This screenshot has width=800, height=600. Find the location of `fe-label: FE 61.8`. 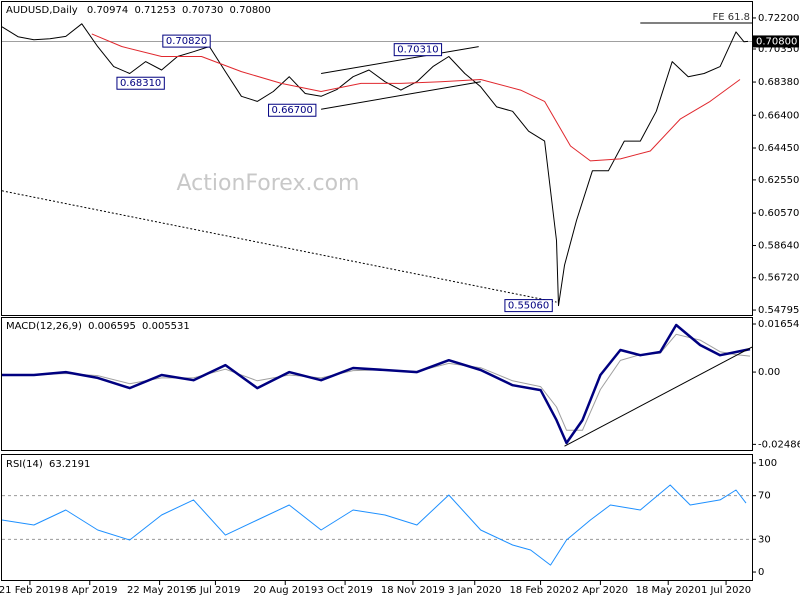

fe-label: FE 61.8 is located at coordinates (731, 17).